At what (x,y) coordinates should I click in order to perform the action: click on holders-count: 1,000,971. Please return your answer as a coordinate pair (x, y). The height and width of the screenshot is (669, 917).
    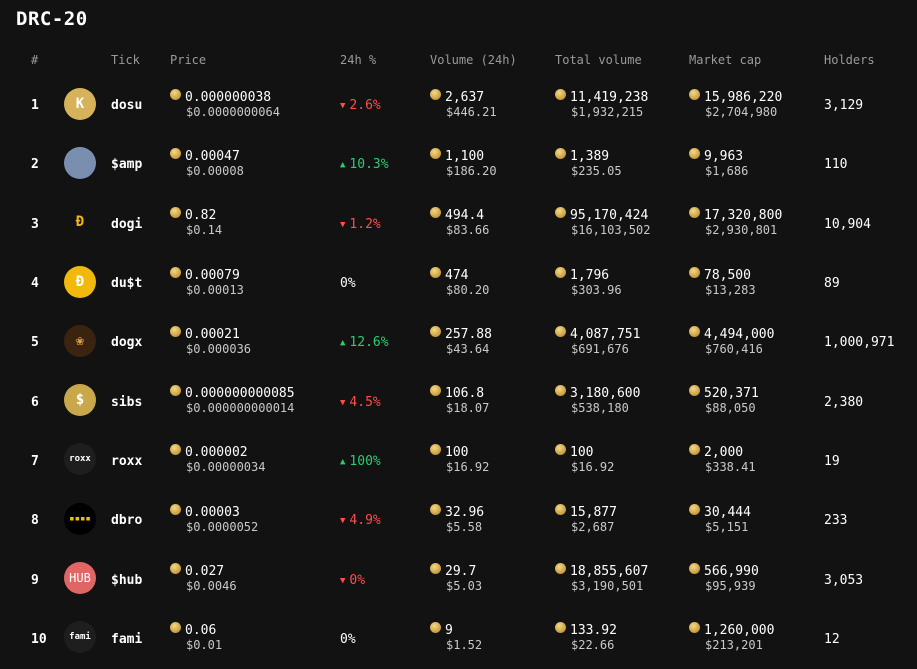
    Looking at the image, I should click on (859, 343).